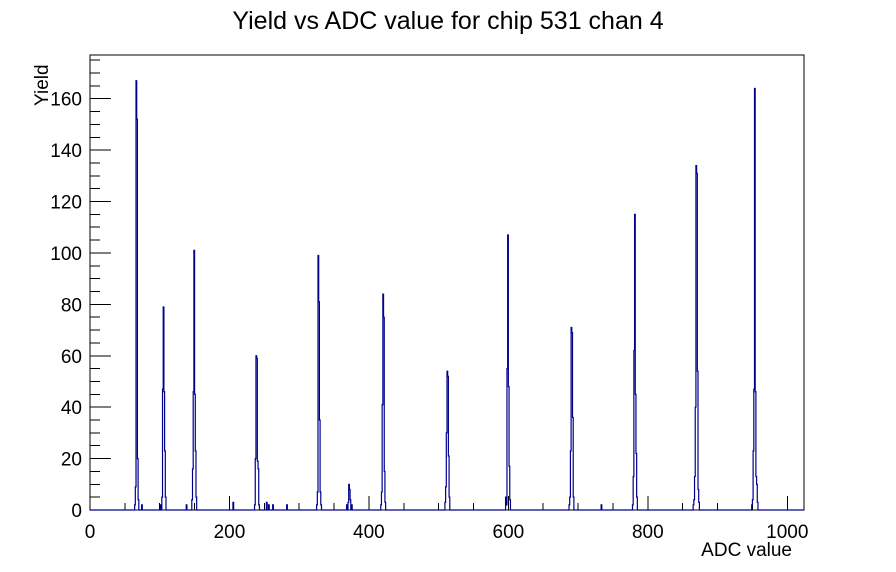 The width and height of the screenshot is (896, 572). Describe the element at coordinates (66, 254) in the screenshot. I see `y-tick-label: 100` at that location.